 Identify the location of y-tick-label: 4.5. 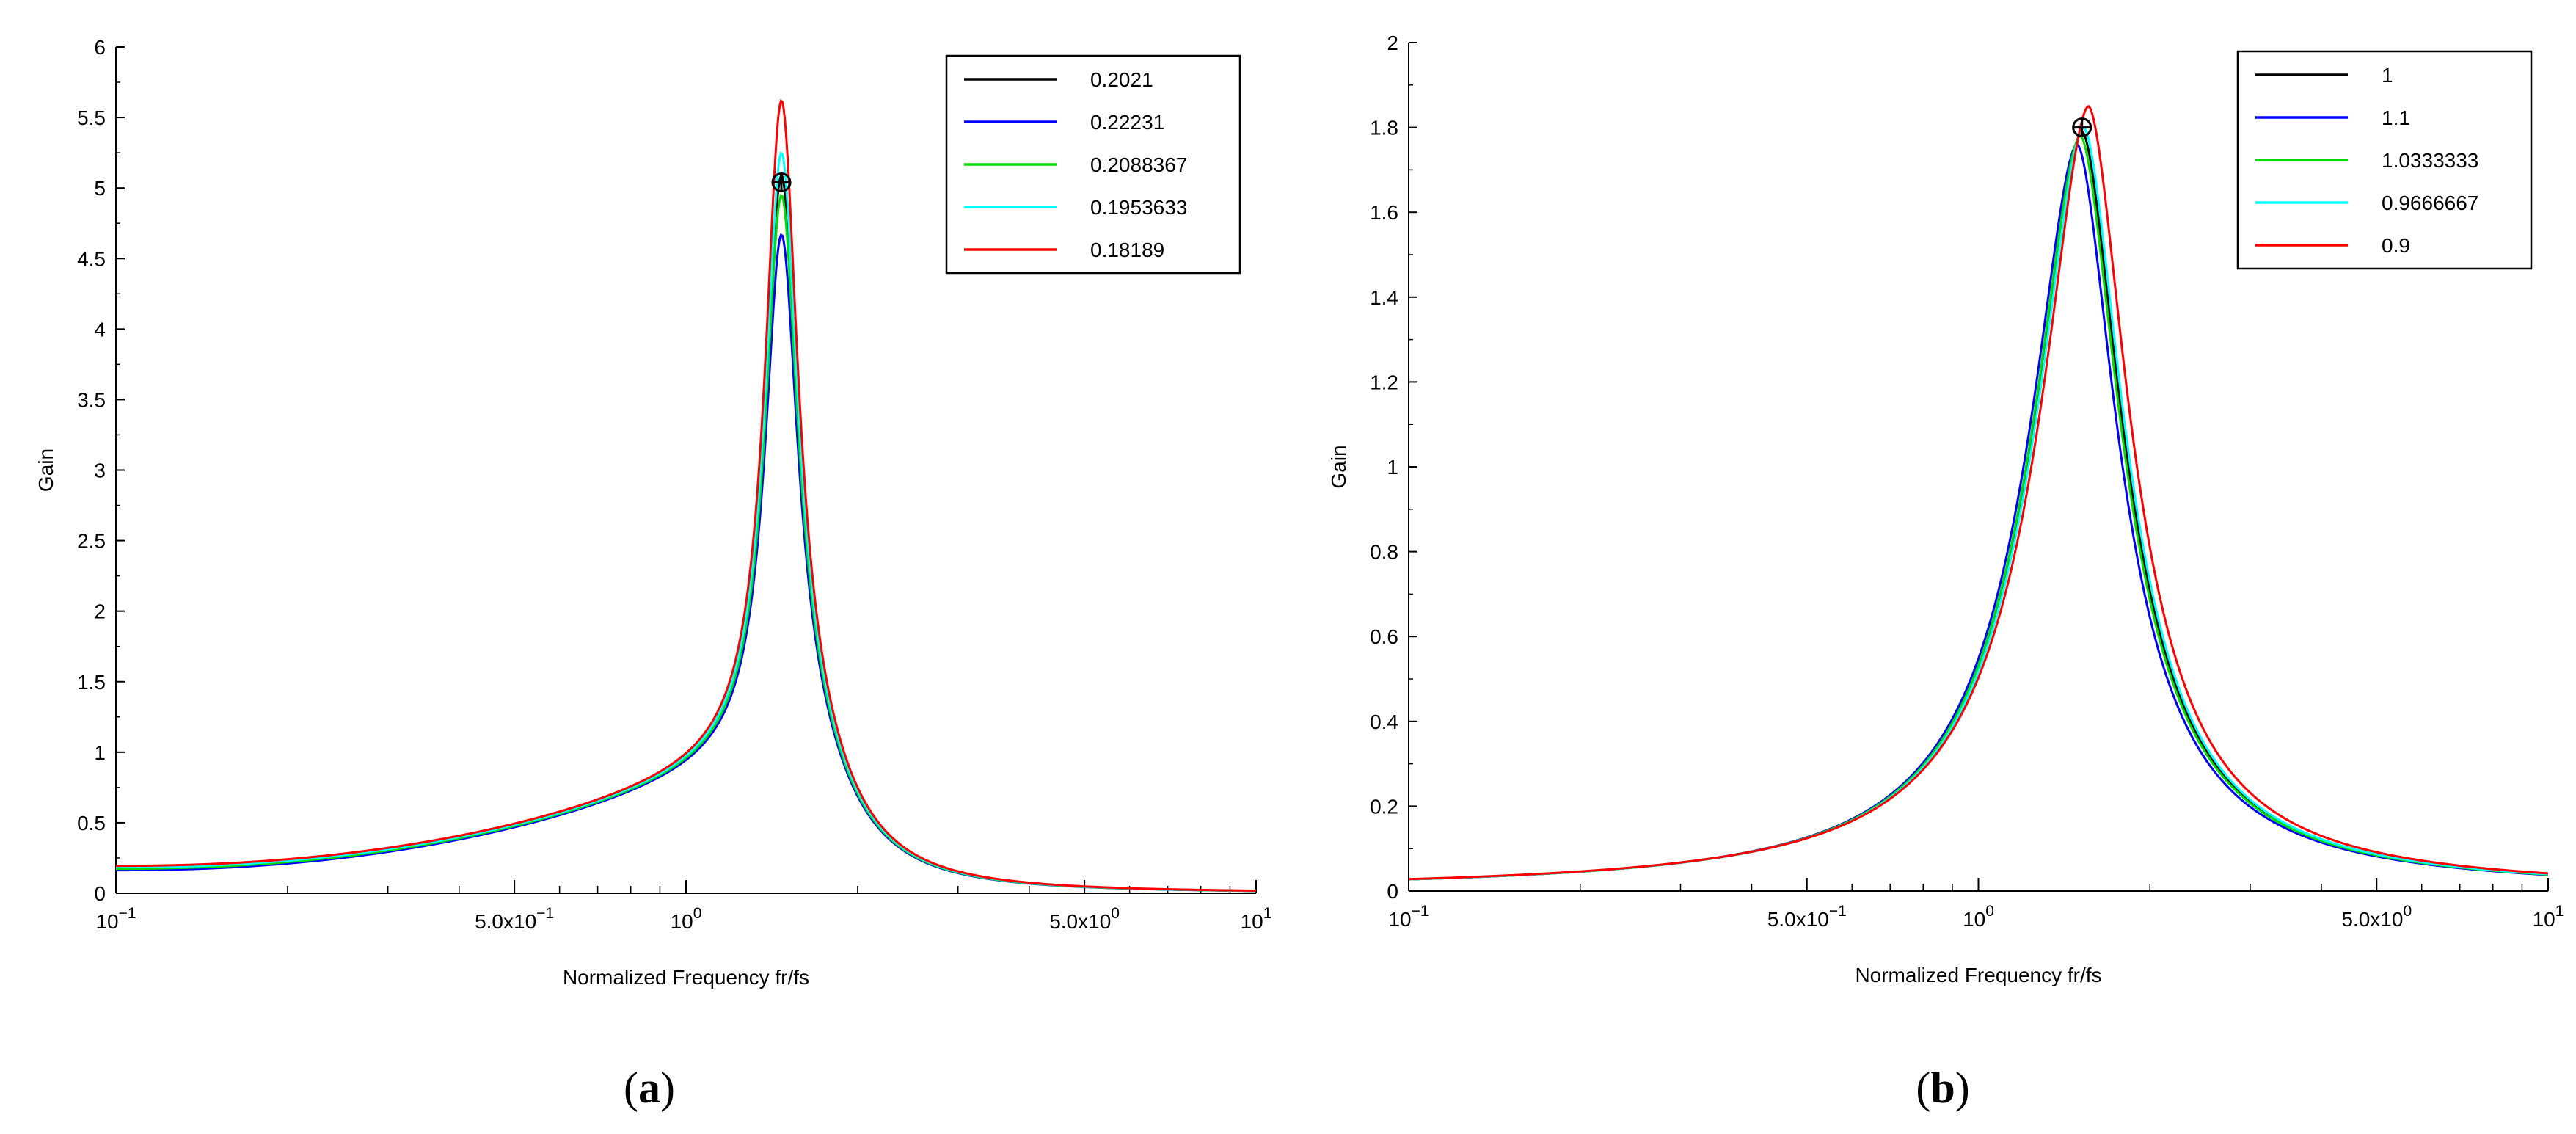
(92, 258).